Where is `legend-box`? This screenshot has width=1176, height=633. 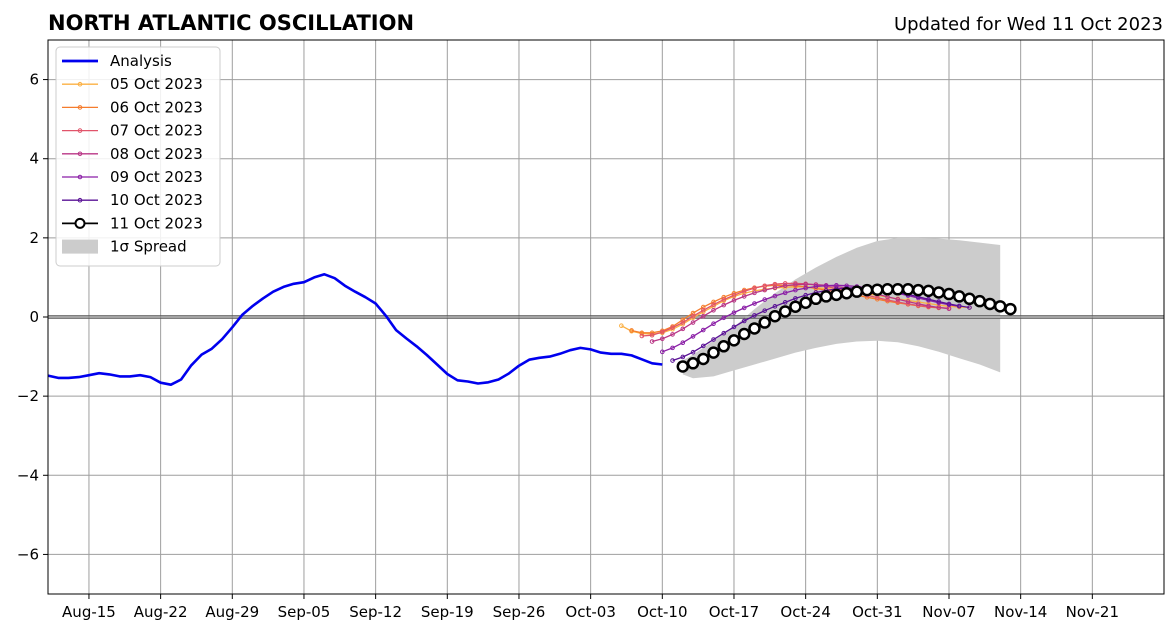
legend-box is located at coordinates (138, 156).